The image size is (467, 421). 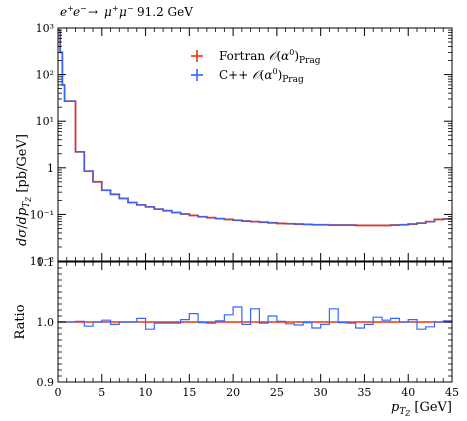 I want to click on svg-text: pTZ [GeV], so click(x=421, y=409).